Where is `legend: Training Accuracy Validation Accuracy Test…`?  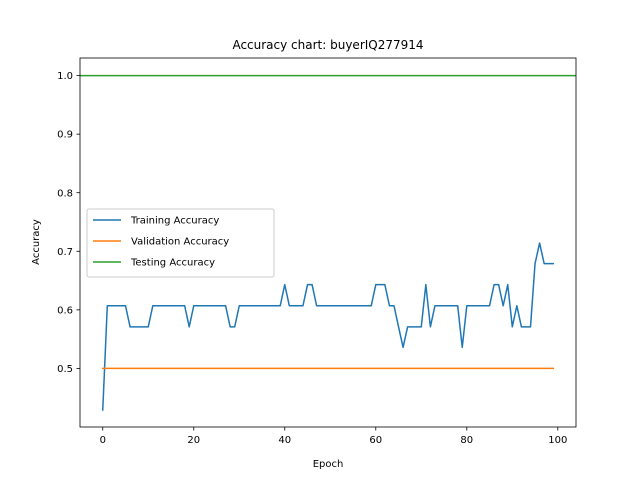
legend: Training Accuracy Validation Accuracy Test… is located at coordinates (180, 243).